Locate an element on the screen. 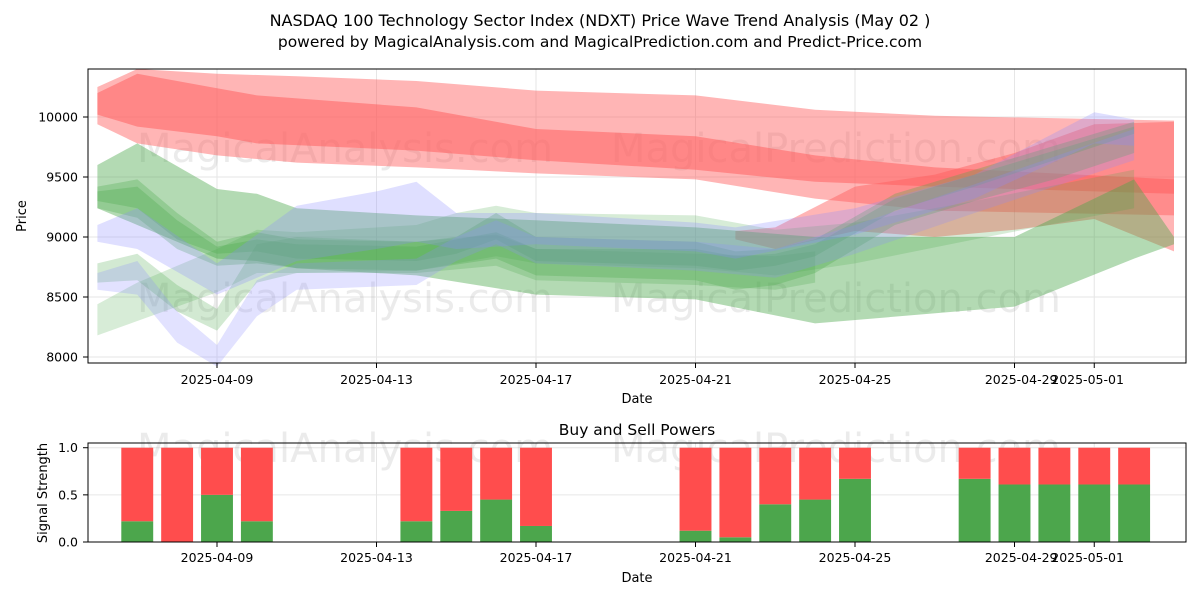  price-y-axis-title: Price is located at coordinates (22, 216).